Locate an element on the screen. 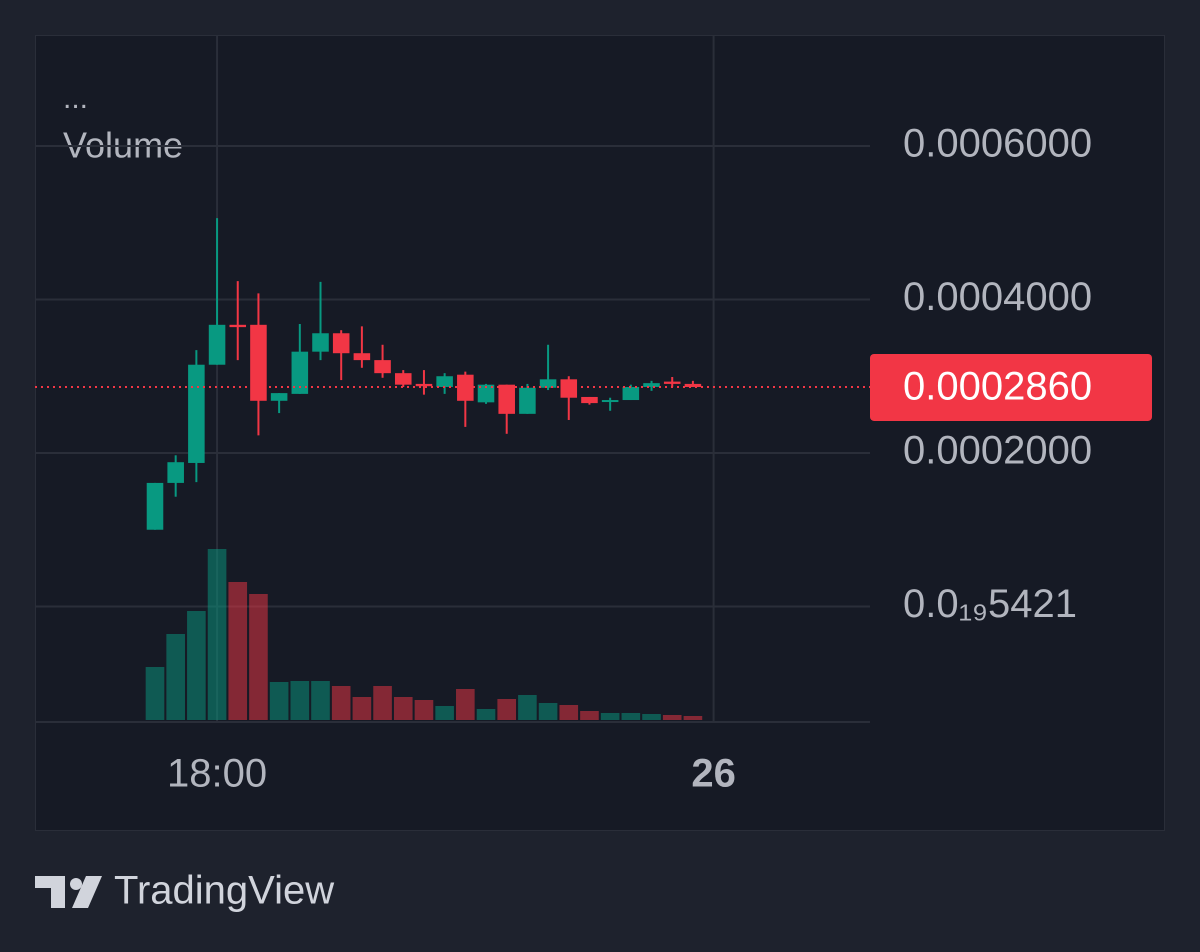 The width and height of the screenshot is (1200, 952). y-tick-label: 0.0002000 is located at coordinates (997, 451).